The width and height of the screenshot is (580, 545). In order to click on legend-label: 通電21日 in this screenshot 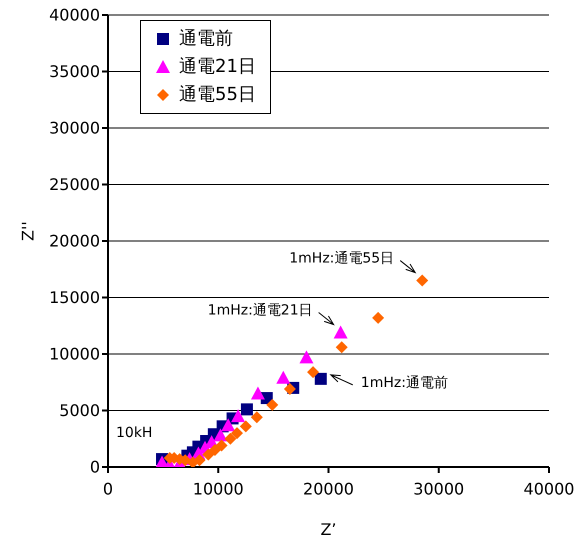, I will do `click(217, 67)`.